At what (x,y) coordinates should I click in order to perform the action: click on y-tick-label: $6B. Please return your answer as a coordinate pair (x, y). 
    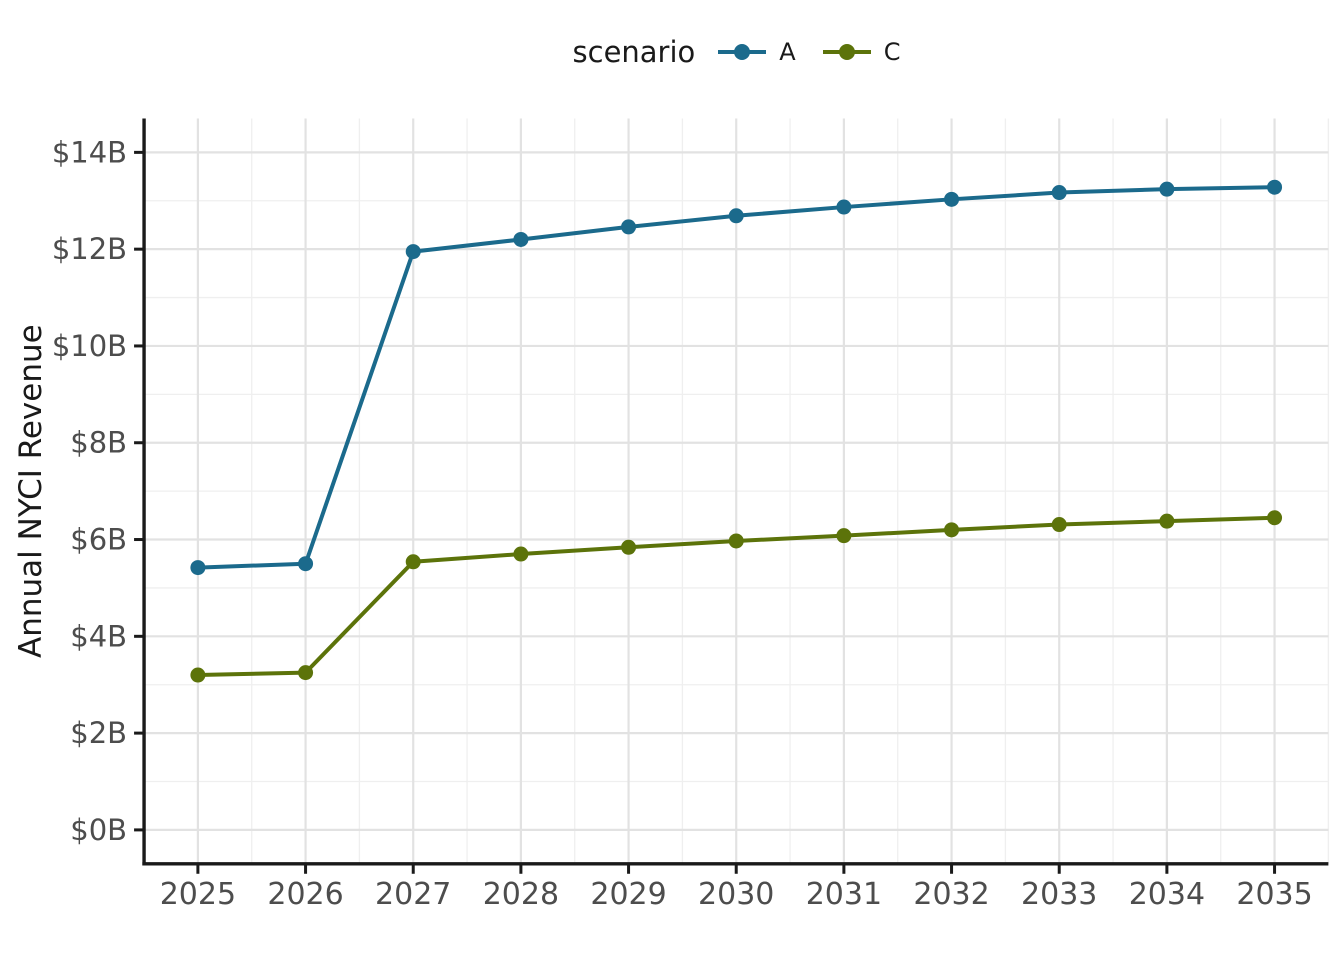
    Looking at the image, I should click on (98, 540).